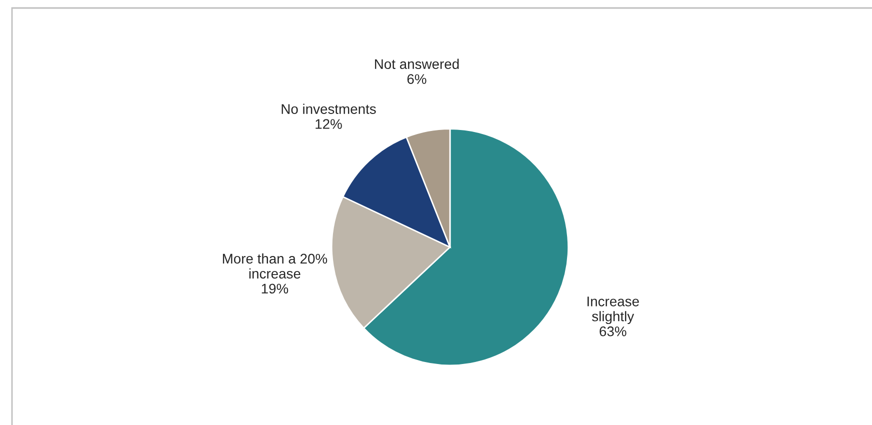  I want to click on data-label: 19%, so click(275, 289).